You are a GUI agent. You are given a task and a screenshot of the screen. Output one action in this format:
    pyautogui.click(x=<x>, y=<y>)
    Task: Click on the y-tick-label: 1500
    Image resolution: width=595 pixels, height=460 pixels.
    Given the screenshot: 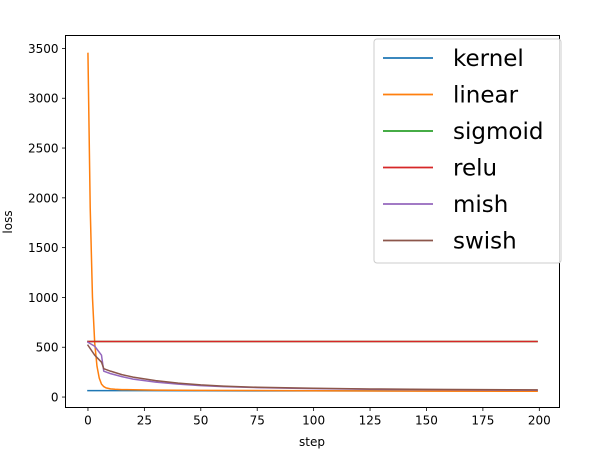 What is the action you would take?
    pyautogui.click(x=43, y=248)
    